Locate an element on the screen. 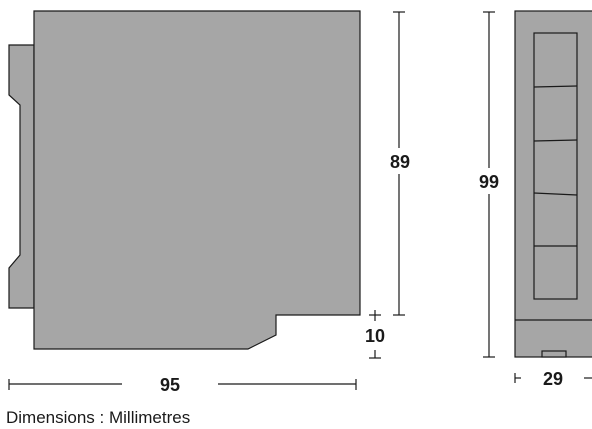 The width and height of the screenshot is (592, 429). dimensions-caption: Dimensions : Millimetres is located at coordinates (98, 417).